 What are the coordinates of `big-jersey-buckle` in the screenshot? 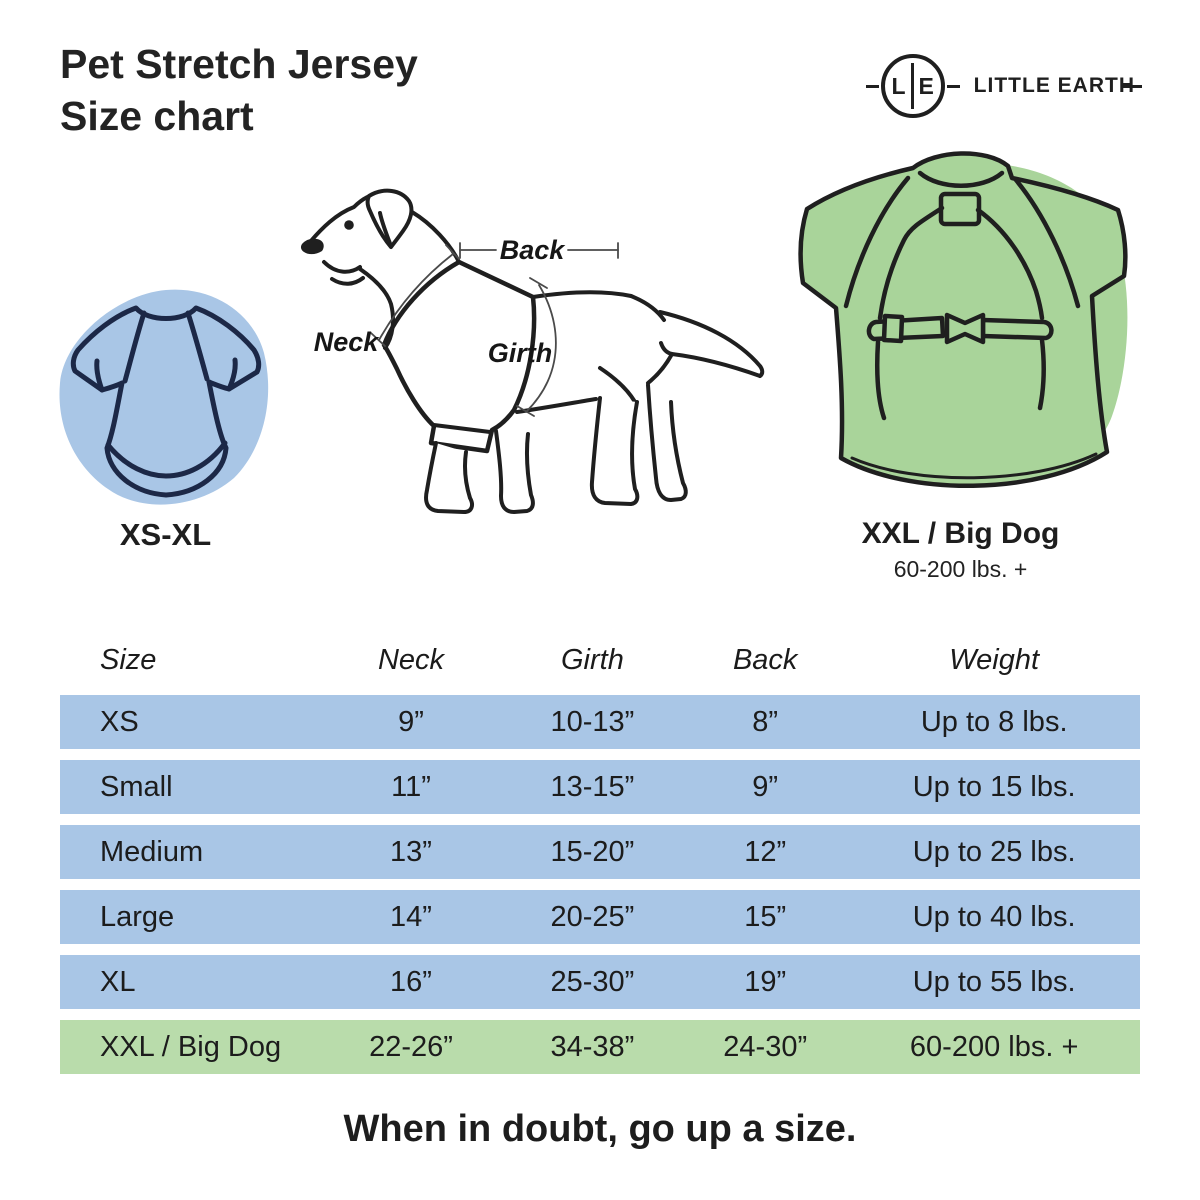 It's located at (965, 328).